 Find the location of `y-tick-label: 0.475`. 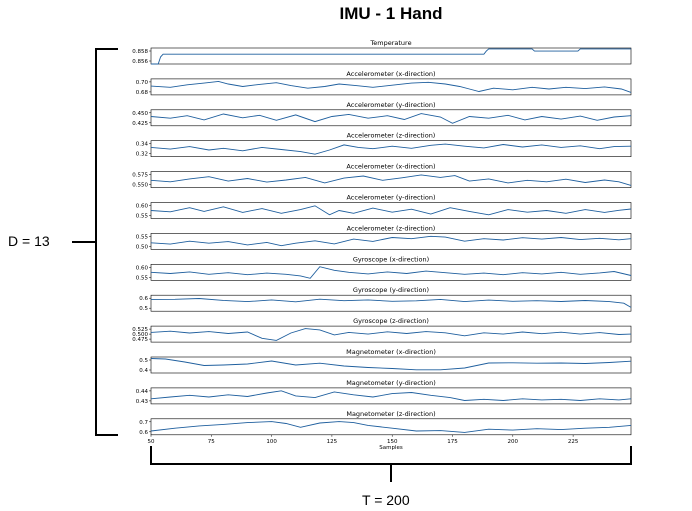

y-tick-label: 0.475 is located at coordinates (140, 340).